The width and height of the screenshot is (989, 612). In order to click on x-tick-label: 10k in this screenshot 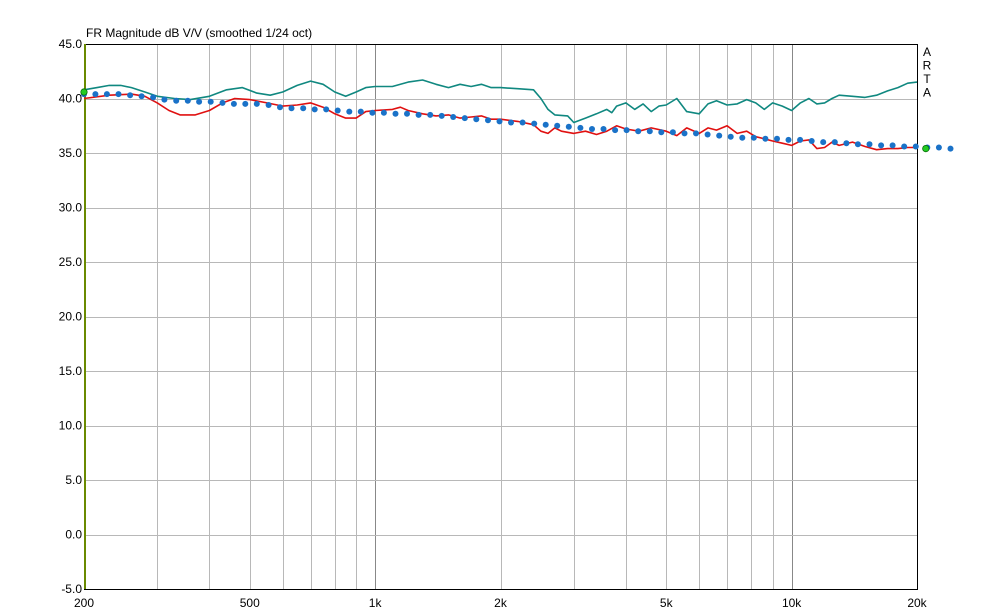, I will do `click(792, 603)`.